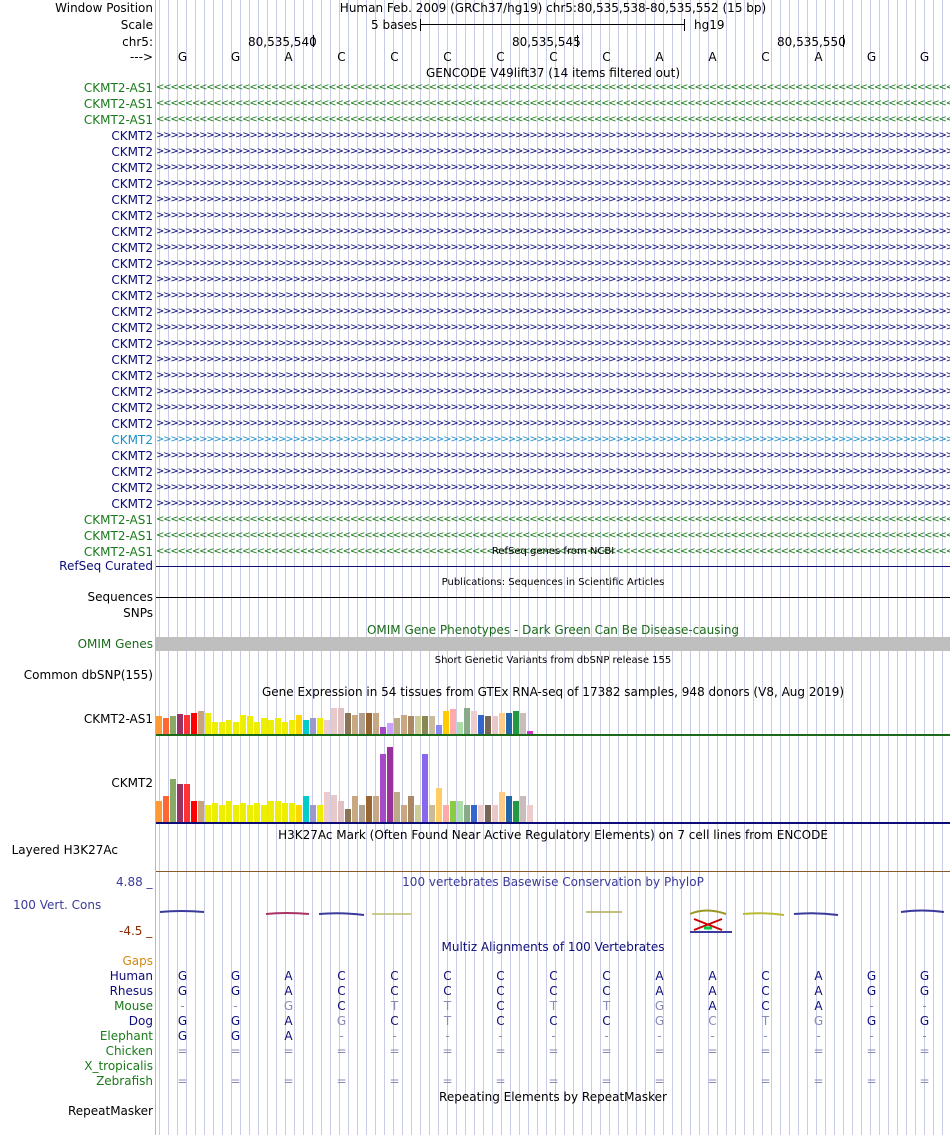  I want to click on species-label: Human, so click(131, 976).